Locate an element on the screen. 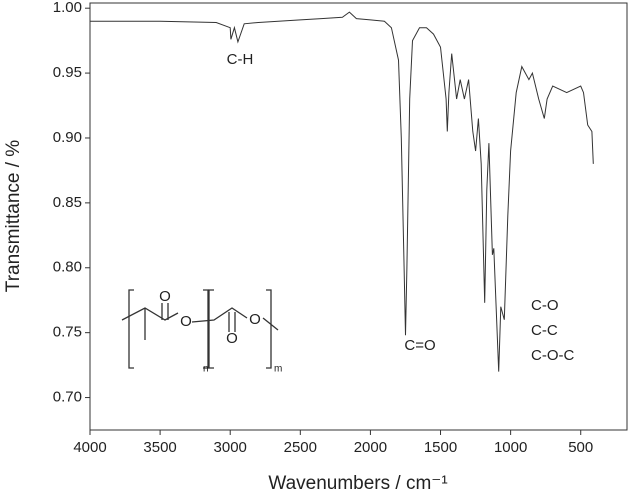 The image size is (630, 497). x-tick-label: 3500 is located at coordinates (159, 447).